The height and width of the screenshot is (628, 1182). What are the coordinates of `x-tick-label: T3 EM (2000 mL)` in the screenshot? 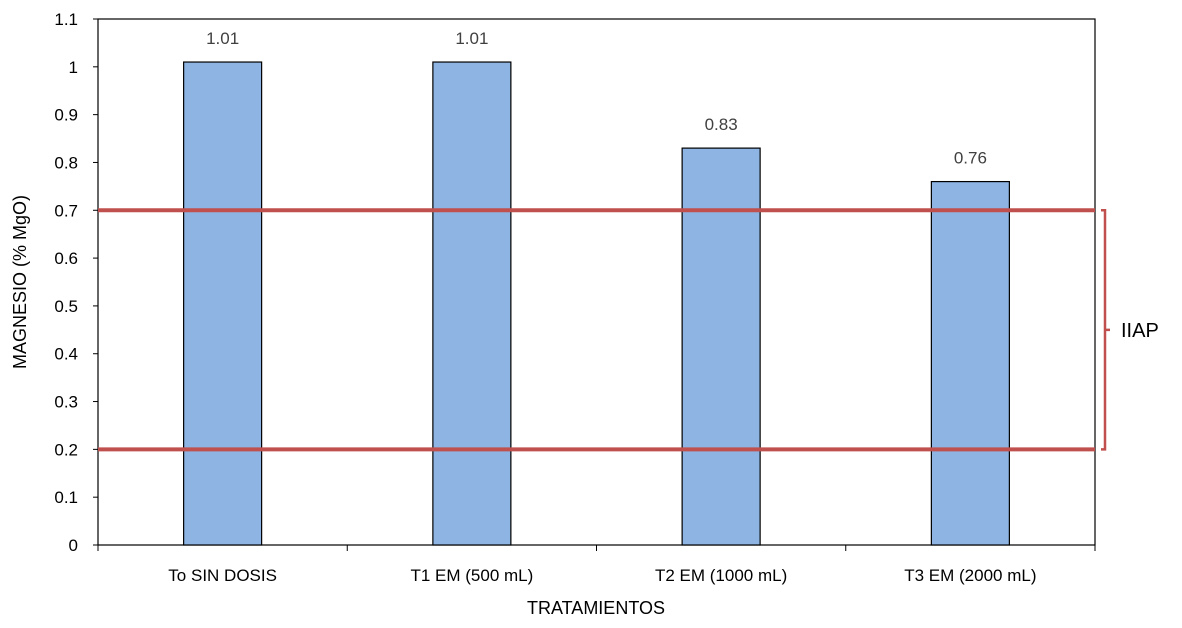 It's located at (970, 575).